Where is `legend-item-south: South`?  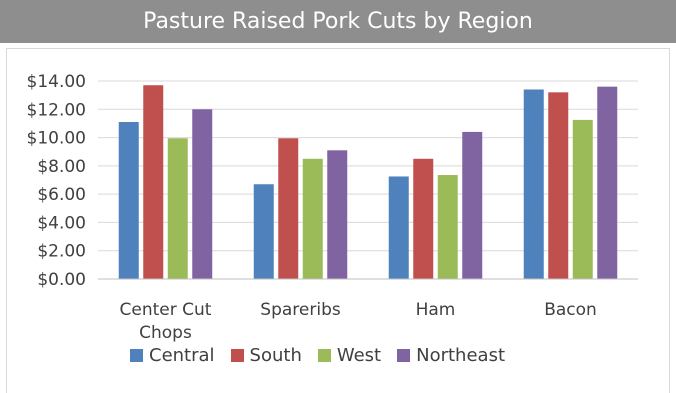
legend-item-south: South is located at coordinates (266, 355).